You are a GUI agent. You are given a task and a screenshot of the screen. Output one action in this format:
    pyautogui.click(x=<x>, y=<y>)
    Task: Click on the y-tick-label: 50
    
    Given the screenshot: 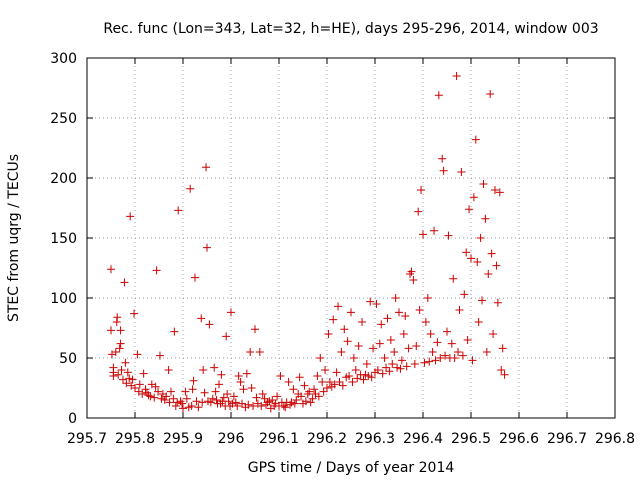 What is the action you would take?
    pyautogui.click(x=68, y=359)
    